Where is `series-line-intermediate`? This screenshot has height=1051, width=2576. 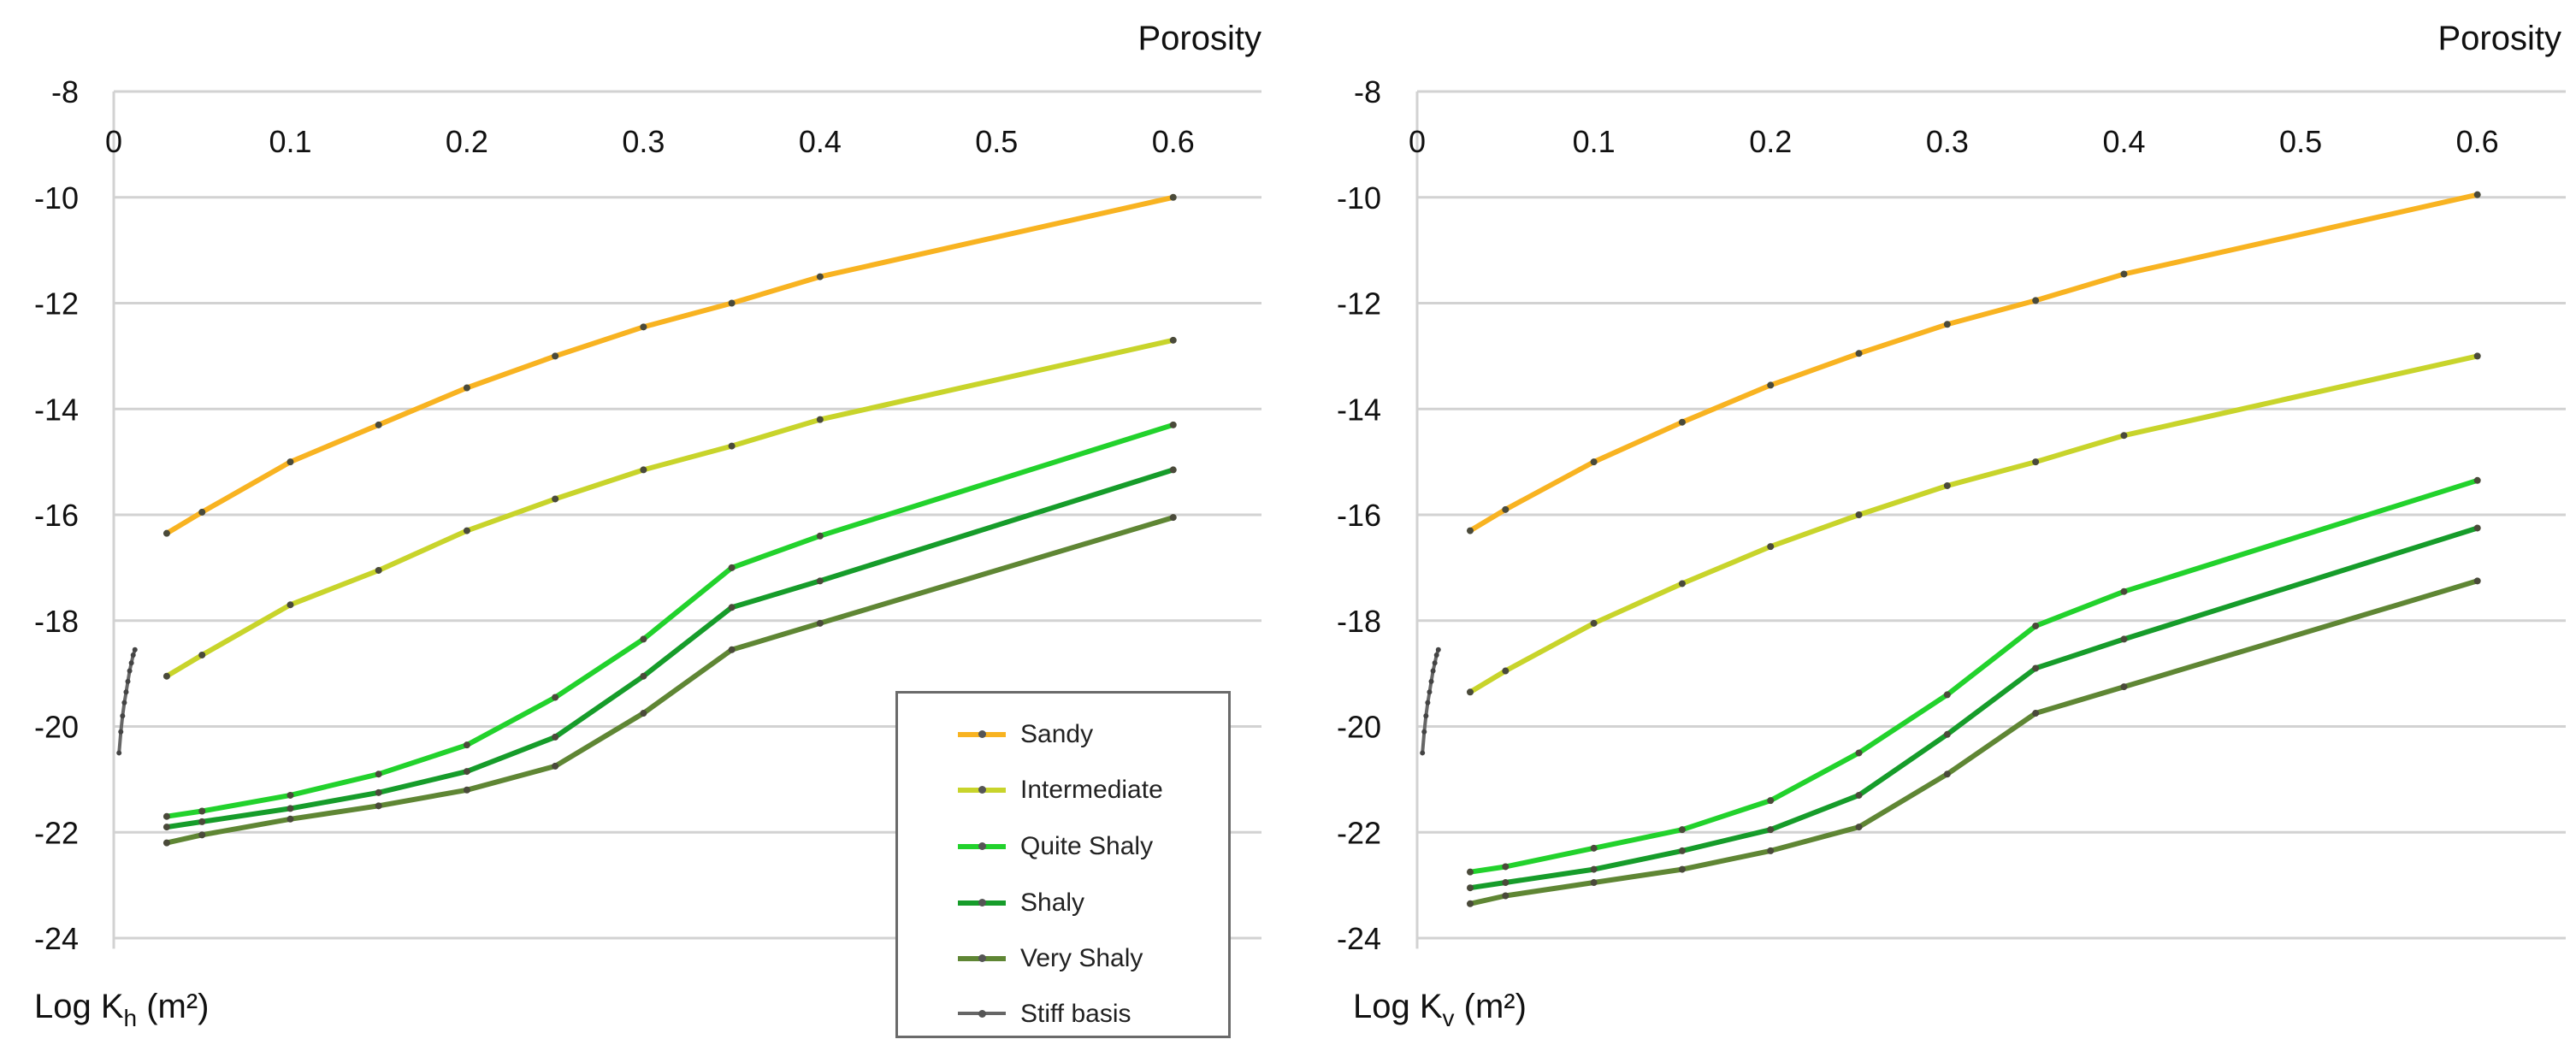
series-line-intermediate is located at coordinates (669, 508).